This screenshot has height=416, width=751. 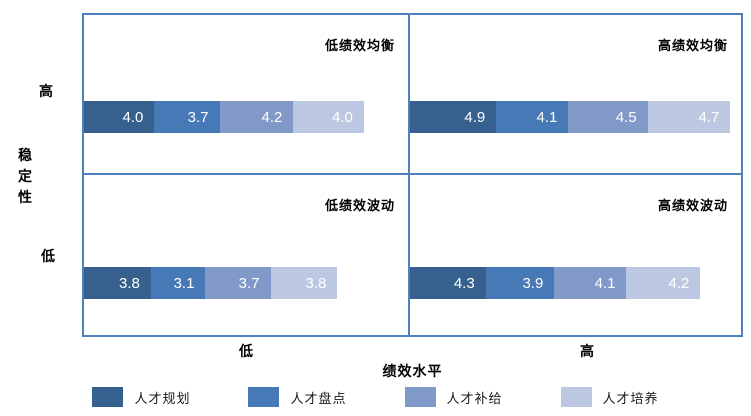 I want to click on bar-segment-3: 4.5, so click(x=608, y=117).